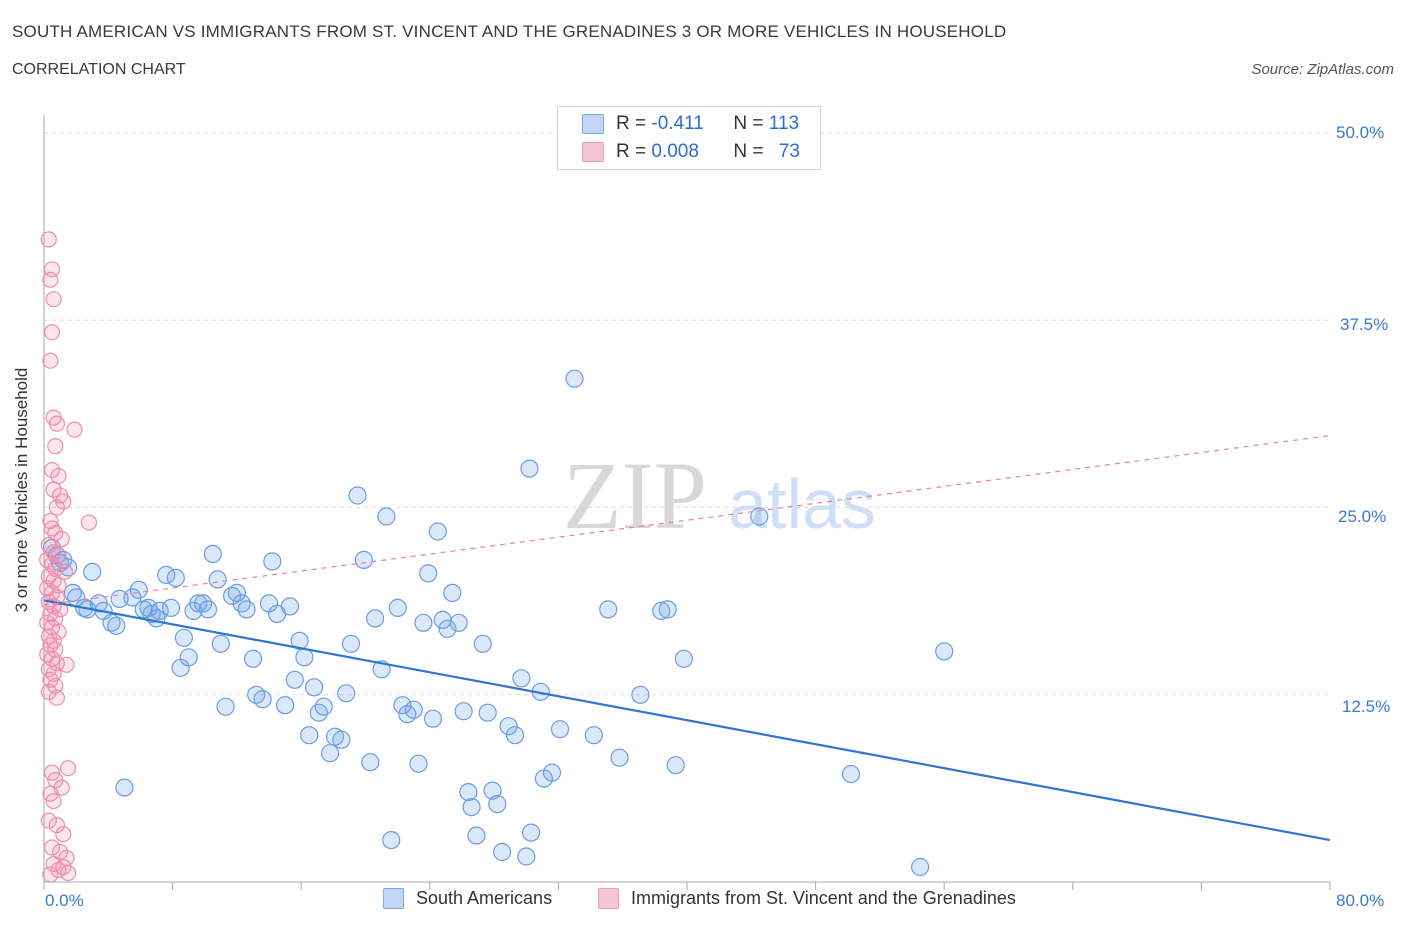 This screenshot has width=1406, height=930. I want to click on chart-source: Source: ZipAtlas.com, so click(1322, 69).